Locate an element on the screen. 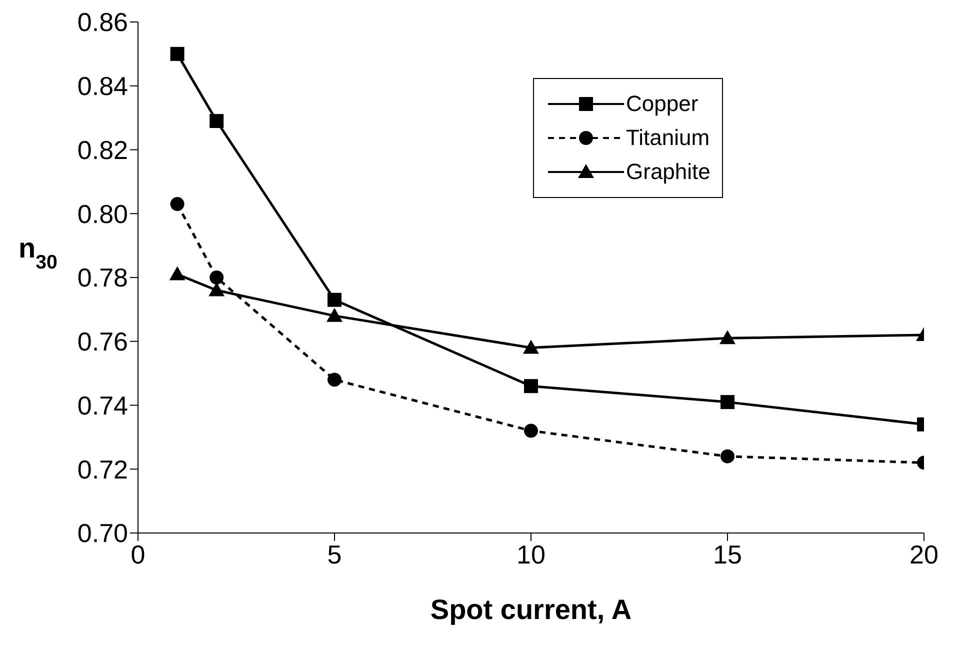 This screenshot has width=954, height=651. x-axis-title: Spot current, A is located at coordinates (531, 609).